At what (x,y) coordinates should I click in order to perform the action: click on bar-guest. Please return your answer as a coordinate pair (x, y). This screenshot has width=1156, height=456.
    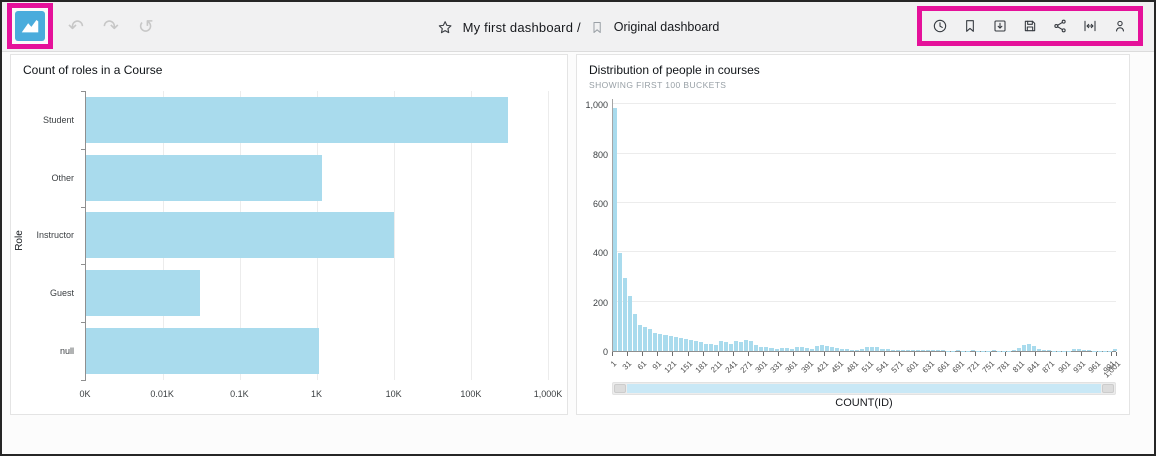
    Looking at the image, I should click on (143, 293).